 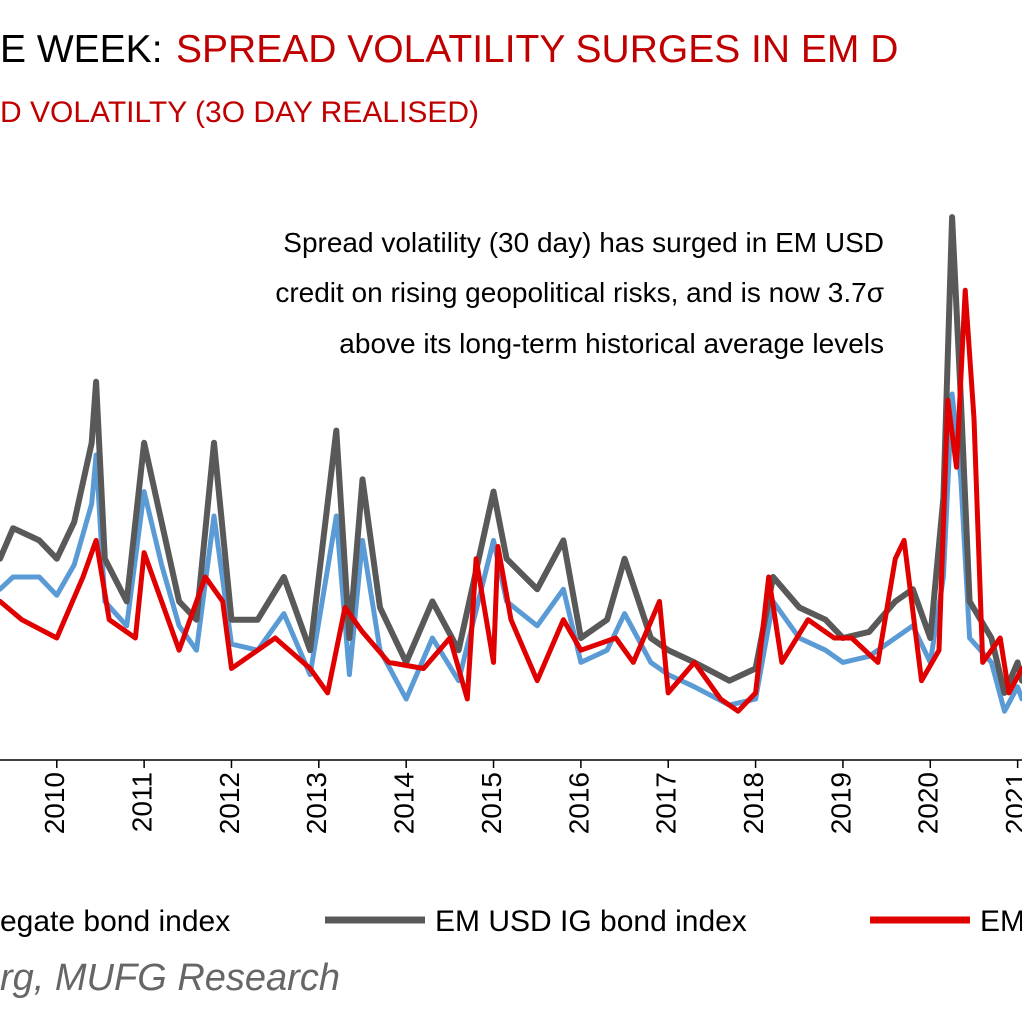 What do you see at coordinates (81, 49) in the screenshot?
I see `chart-title-lead: E WEEK:` at bounding box center [81, 49].